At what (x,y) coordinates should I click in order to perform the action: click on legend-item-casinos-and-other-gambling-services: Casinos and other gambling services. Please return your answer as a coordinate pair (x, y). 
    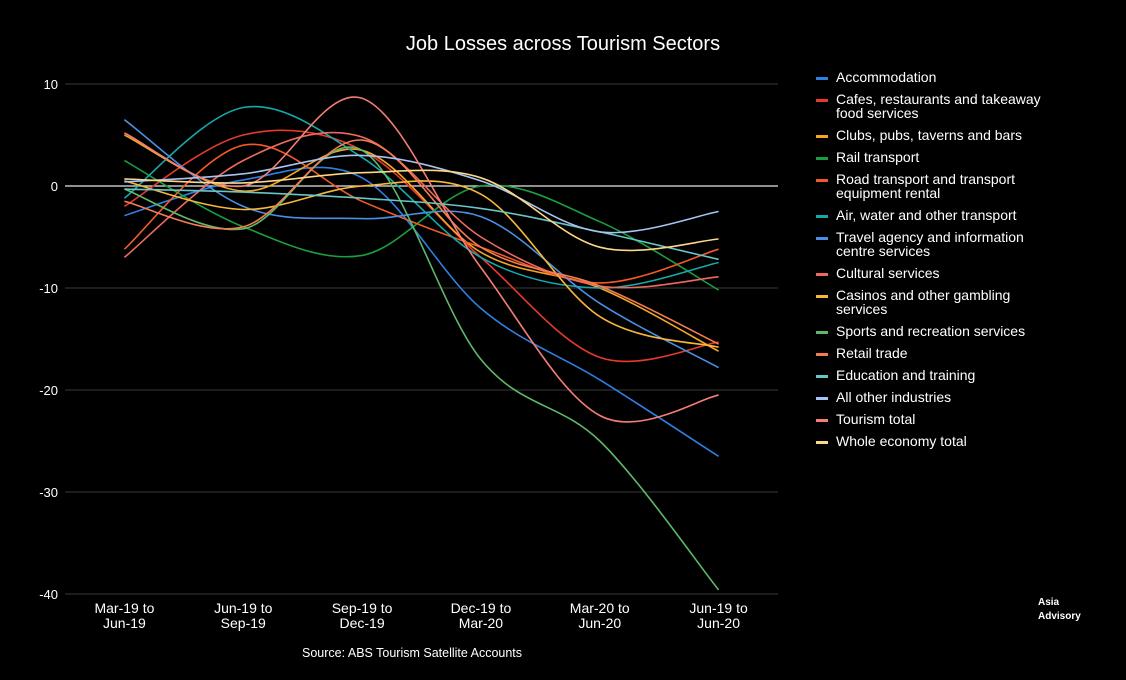
    Looking at the image, I should click on (966, 302).